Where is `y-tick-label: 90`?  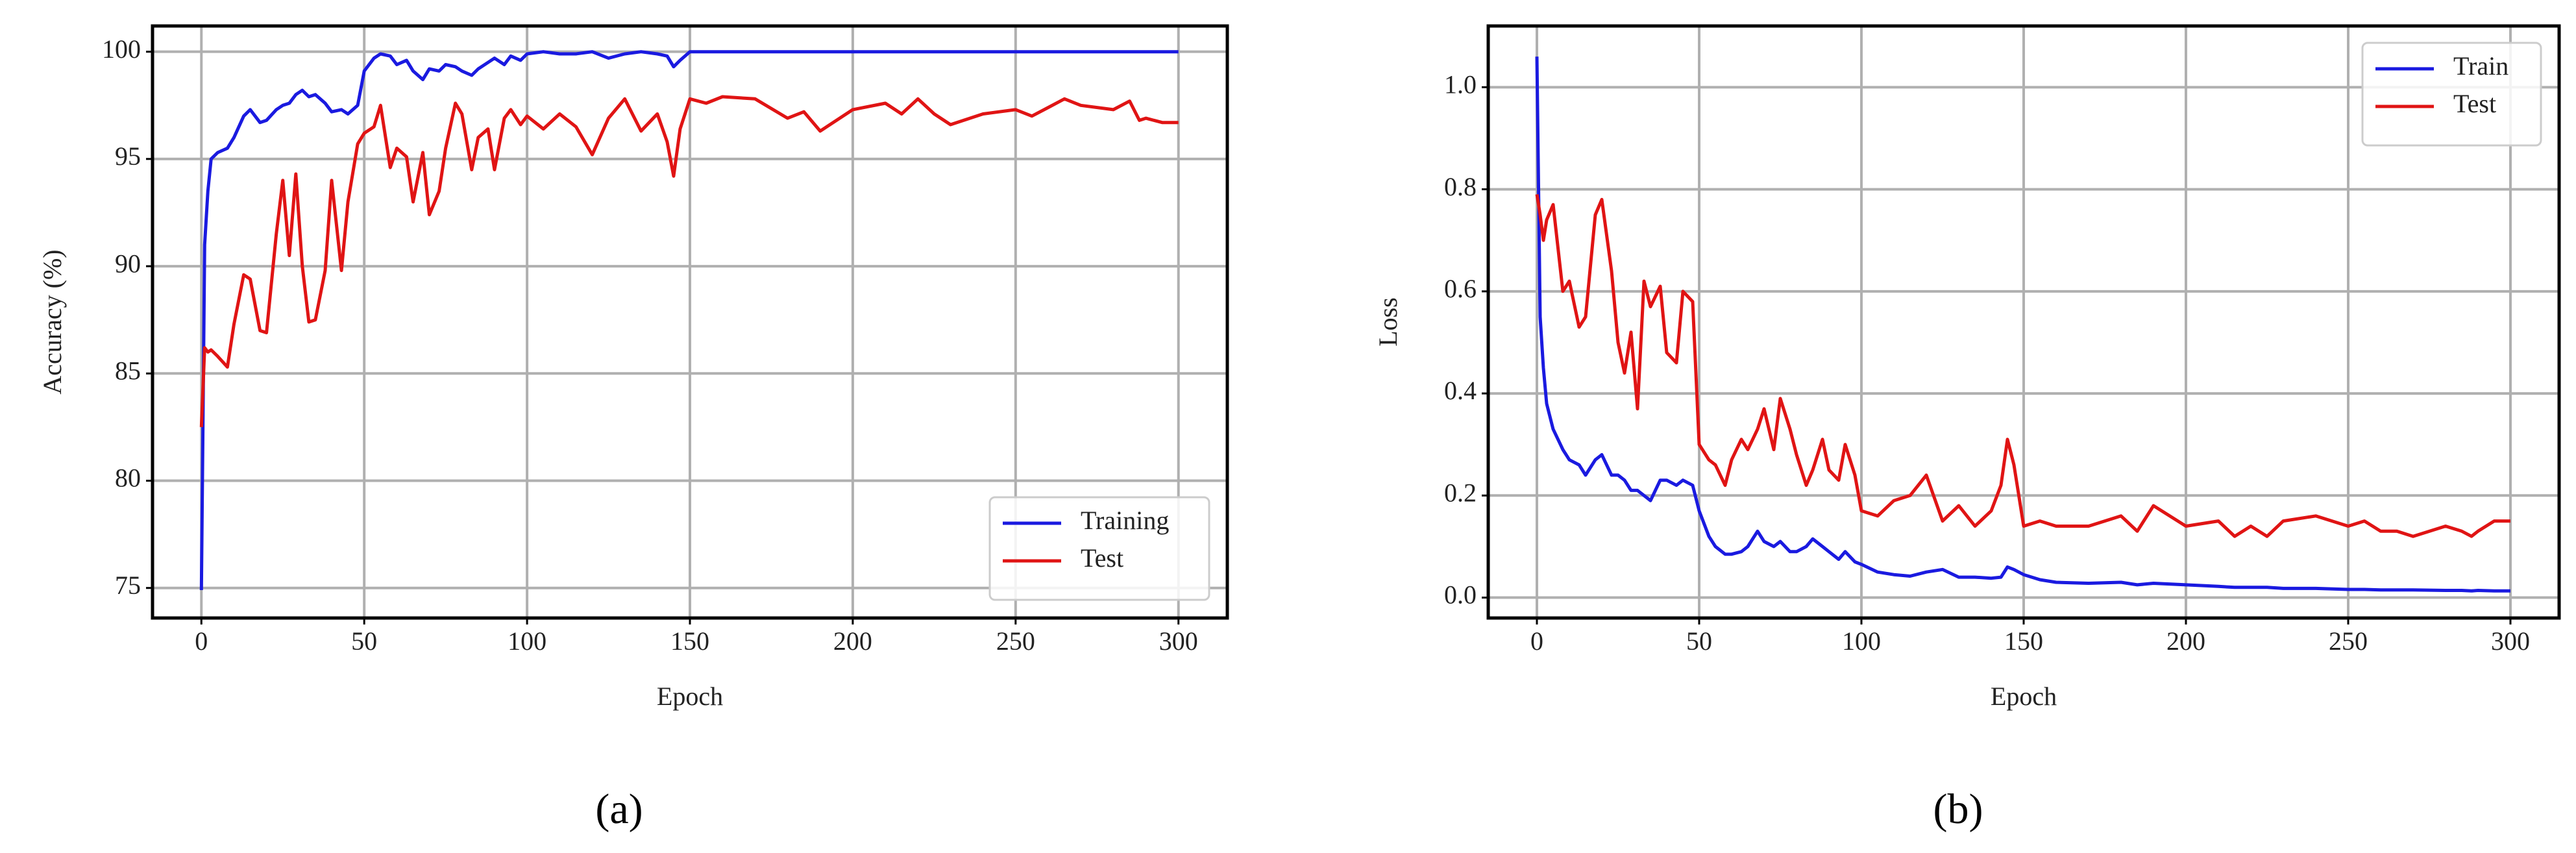
y-tick-label: 90 is located at coordinates (128, 263).